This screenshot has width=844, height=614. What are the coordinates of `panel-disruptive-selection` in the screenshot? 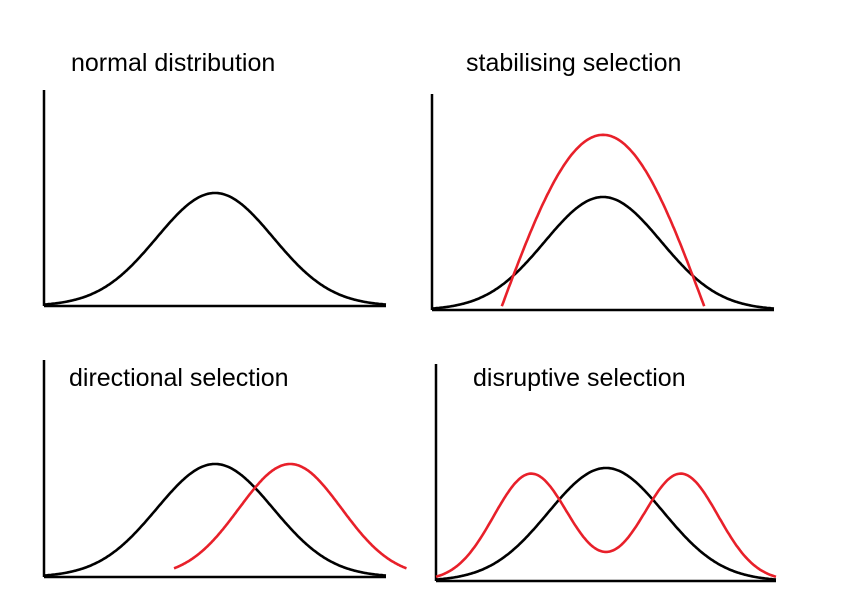 It's located at (605, 473).